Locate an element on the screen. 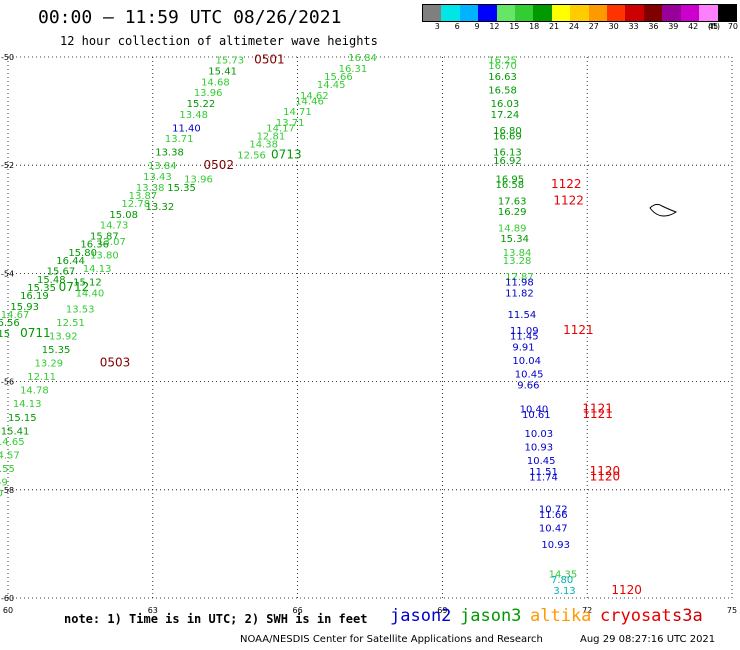  wave-height-label: 15.73 is located at coordinates (230, 61).